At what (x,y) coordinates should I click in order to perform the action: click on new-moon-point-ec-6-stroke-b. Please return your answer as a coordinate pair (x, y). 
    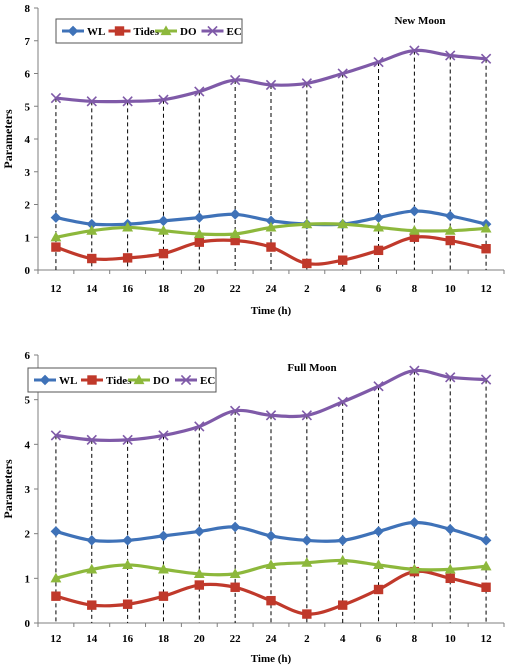
    Looking at the image, I should click on (271, 85).